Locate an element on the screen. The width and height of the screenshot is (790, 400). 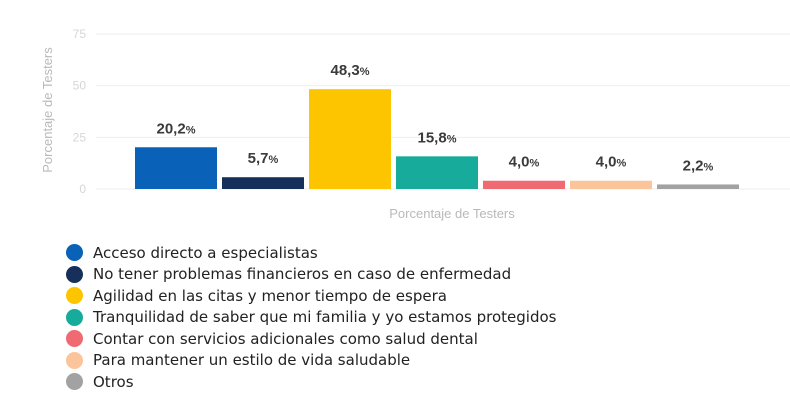
data-label-5: 4,0% is located at coordinates (524, 162).